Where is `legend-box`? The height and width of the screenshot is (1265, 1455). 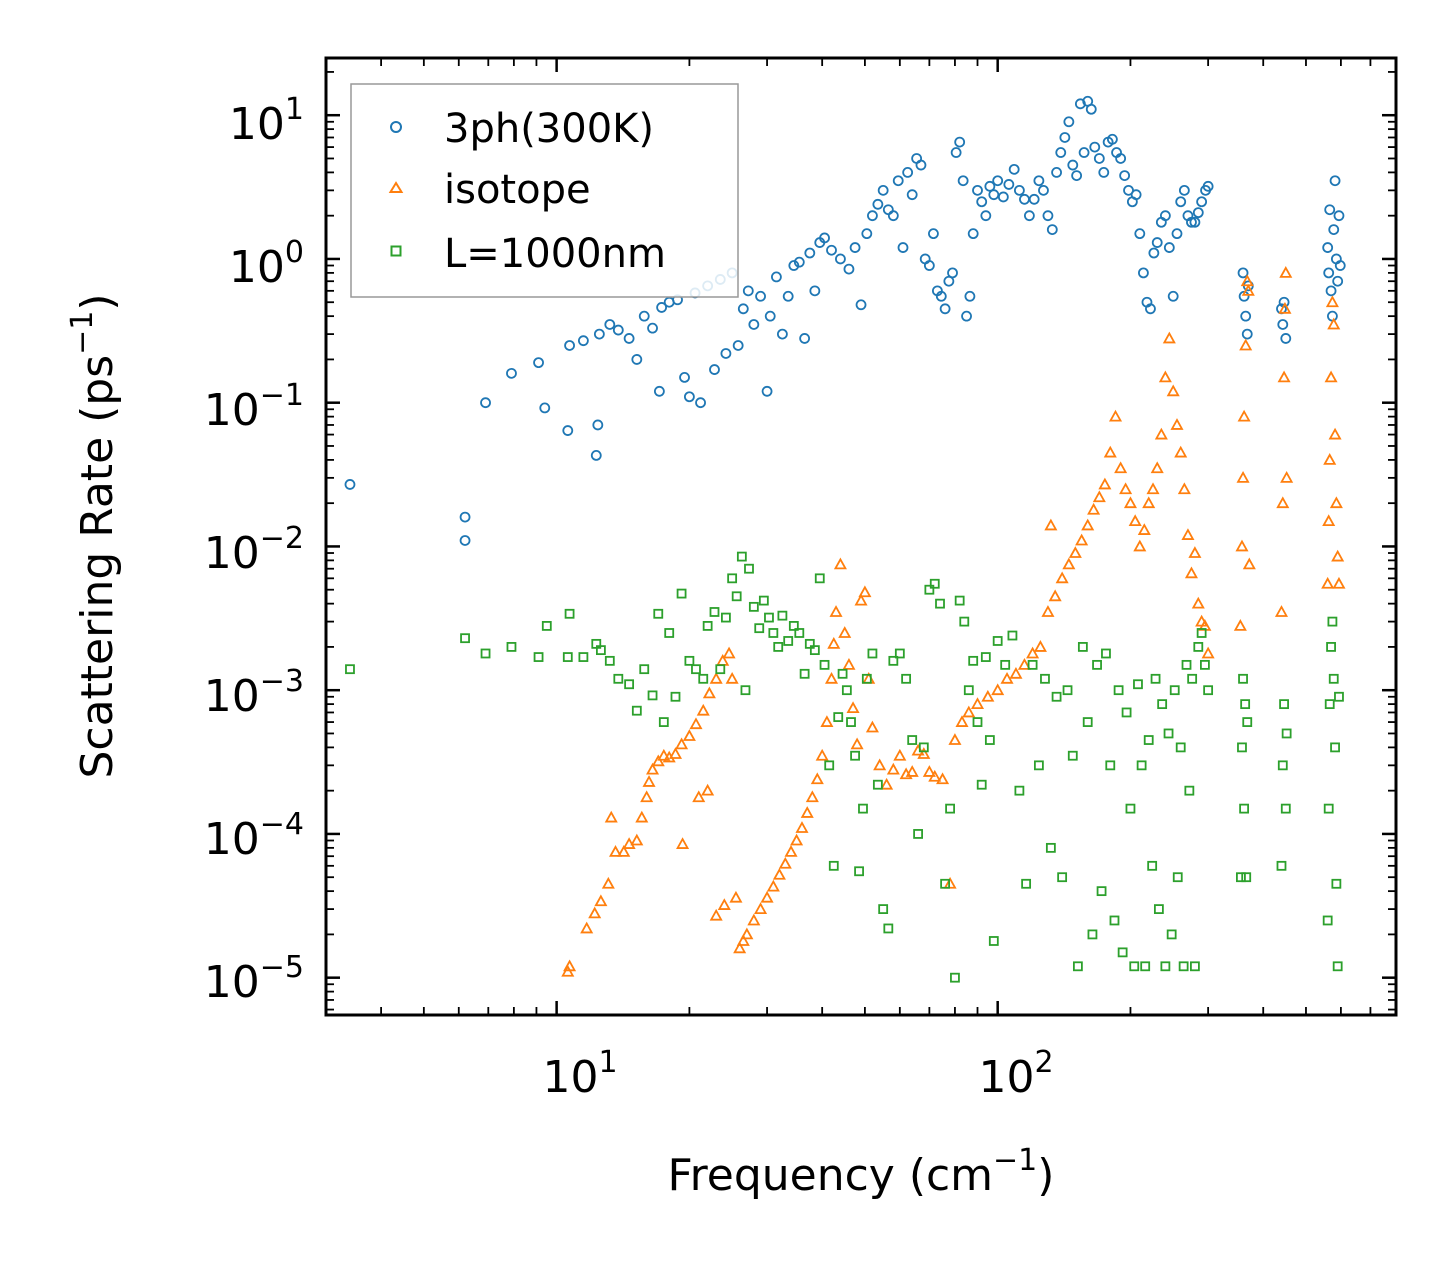
legend-box is located at coordinates (544, 190).